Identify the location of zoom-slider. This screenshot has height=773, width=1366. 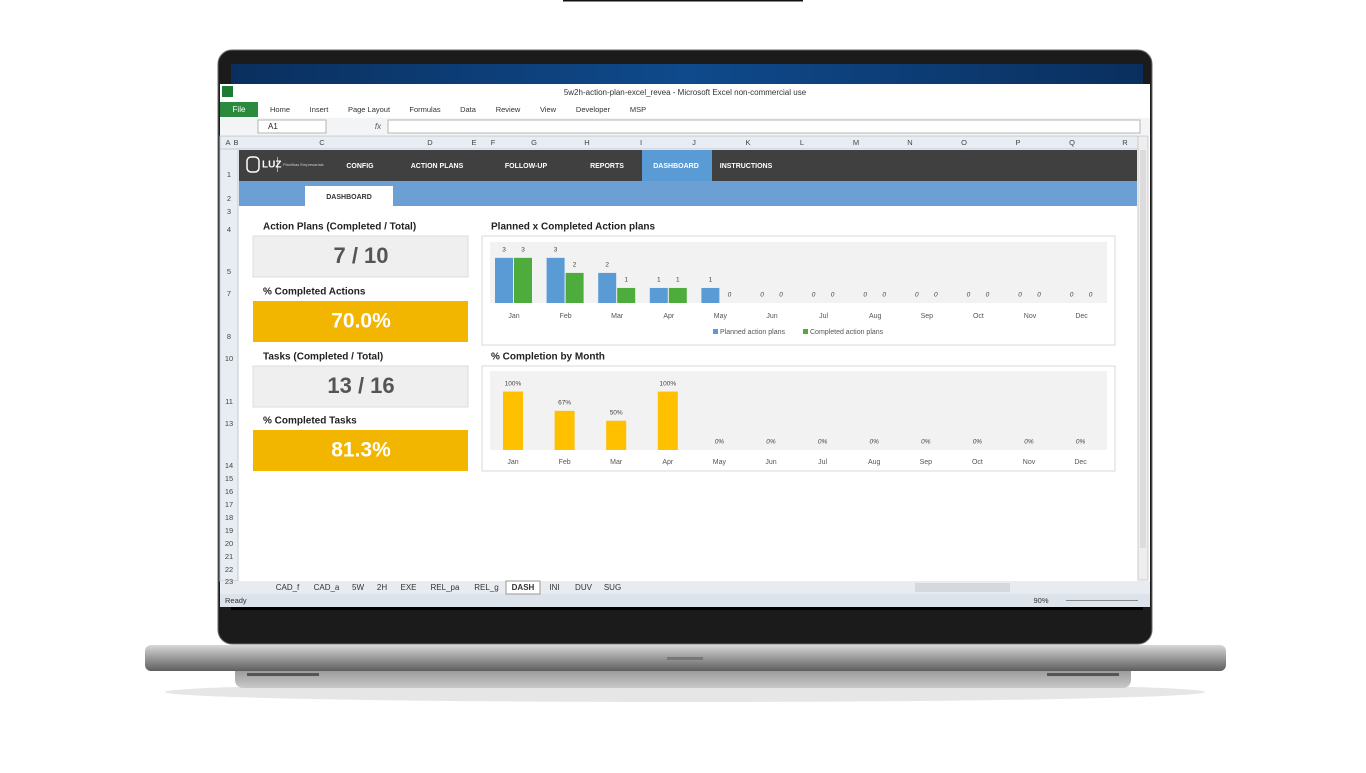
(1102, 600).